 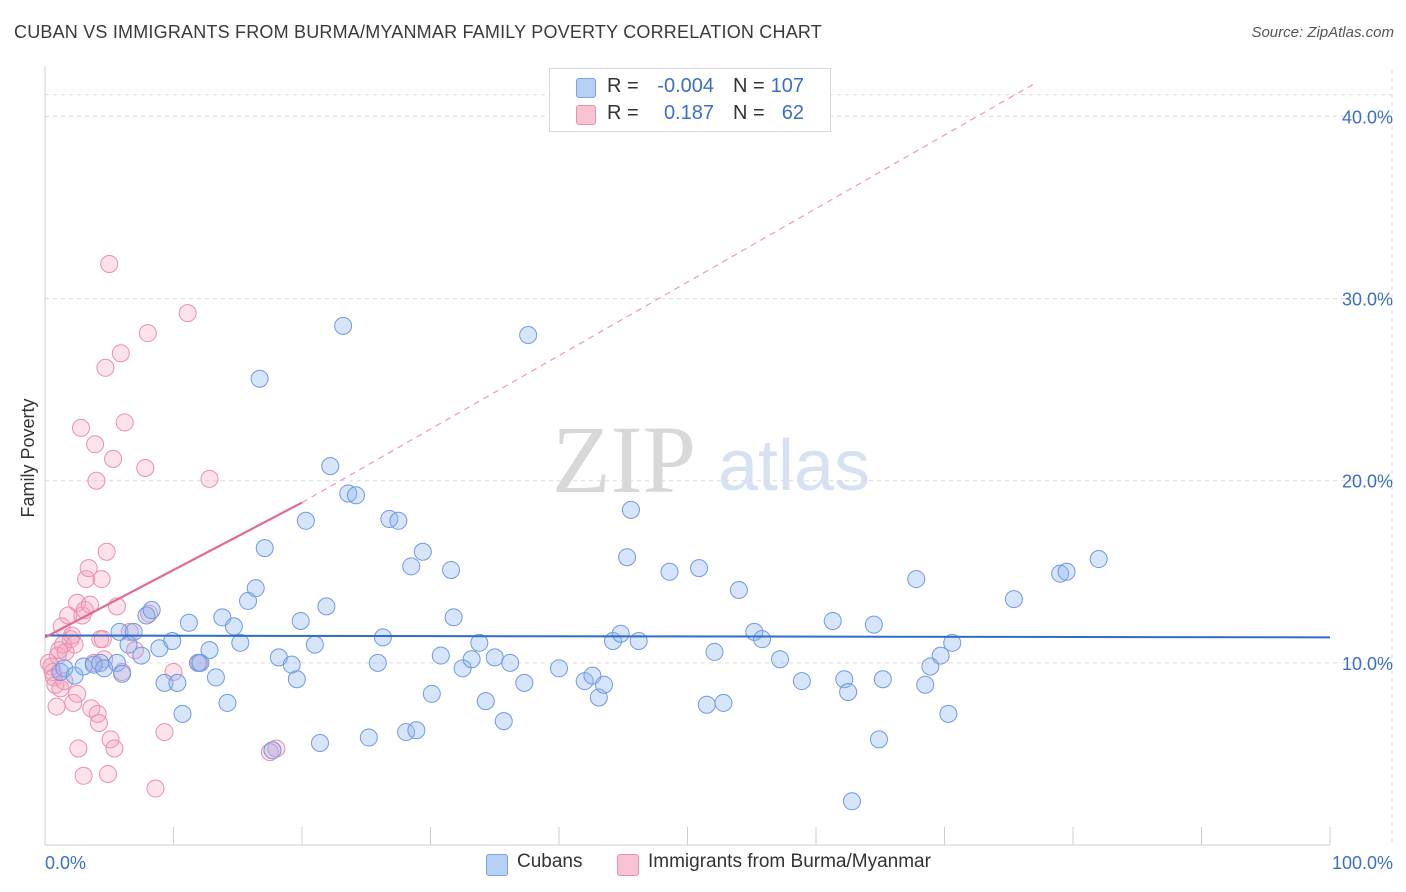 What do you see at coordinates (173, 570) in the screenshot?
I see `burma-trendline` at bounding box center [173, 570].